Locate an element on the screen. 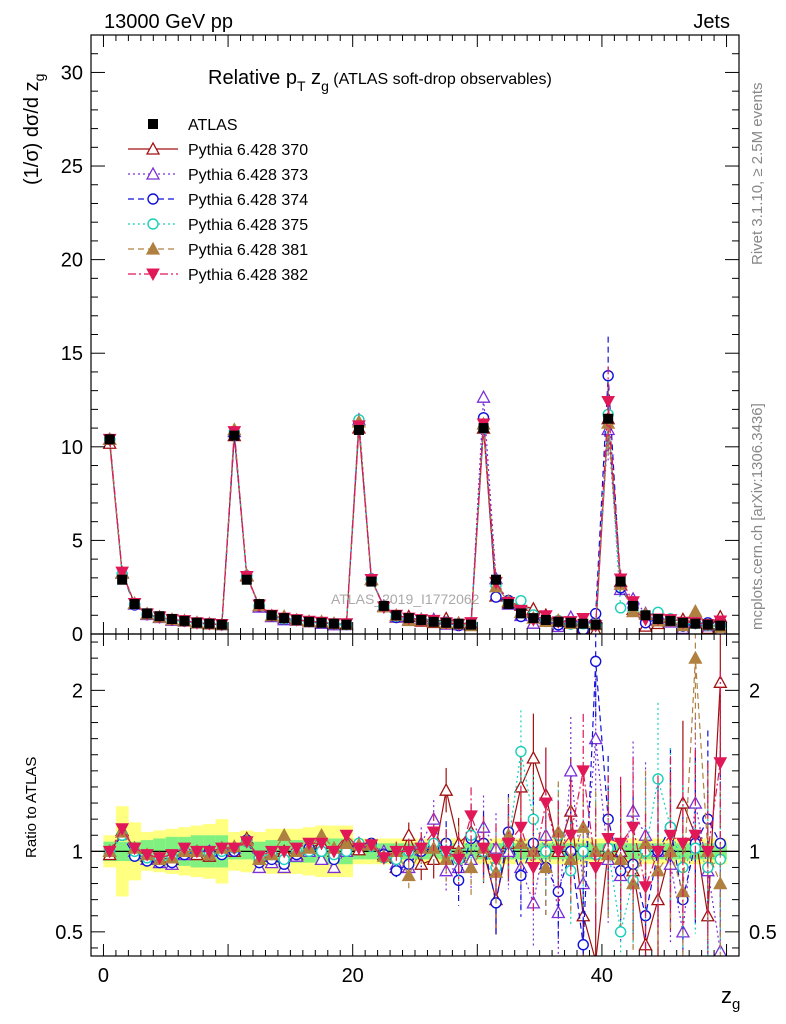  chart-title-sub1: T is located at coordinates (301, 86).